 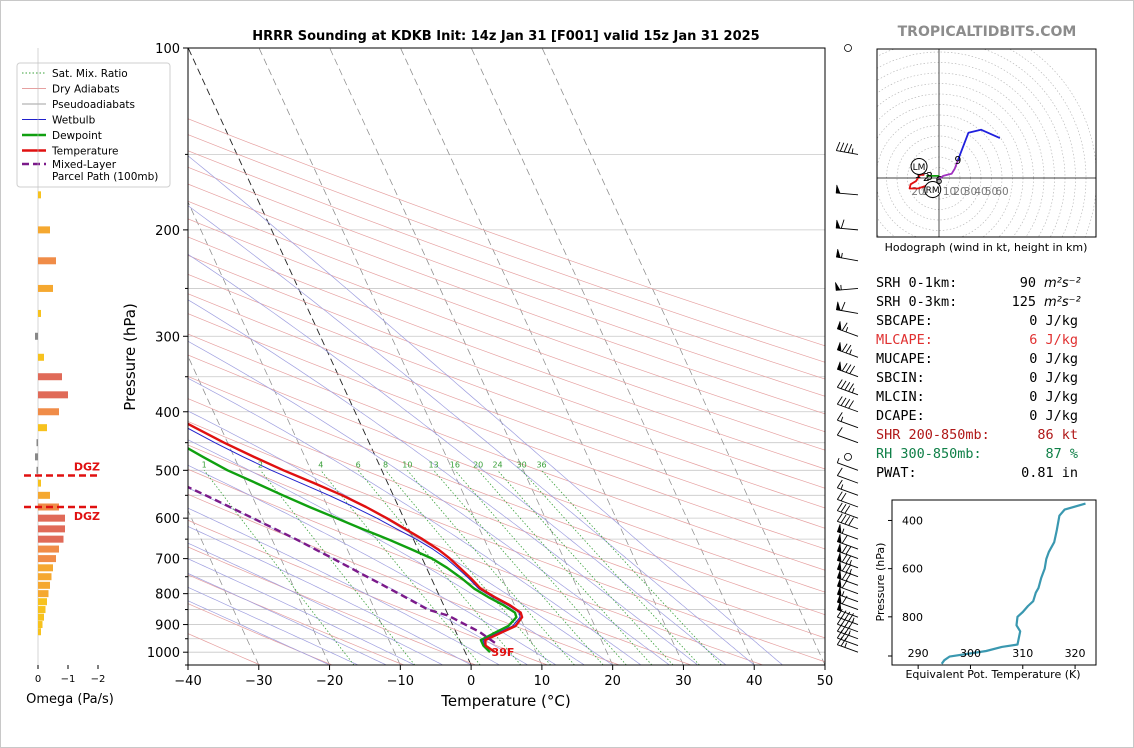 What do you see at coordinates (904, 359) in the screenshot?
I see `index-label: MUCAPE:` at bounding box center [904, 359].